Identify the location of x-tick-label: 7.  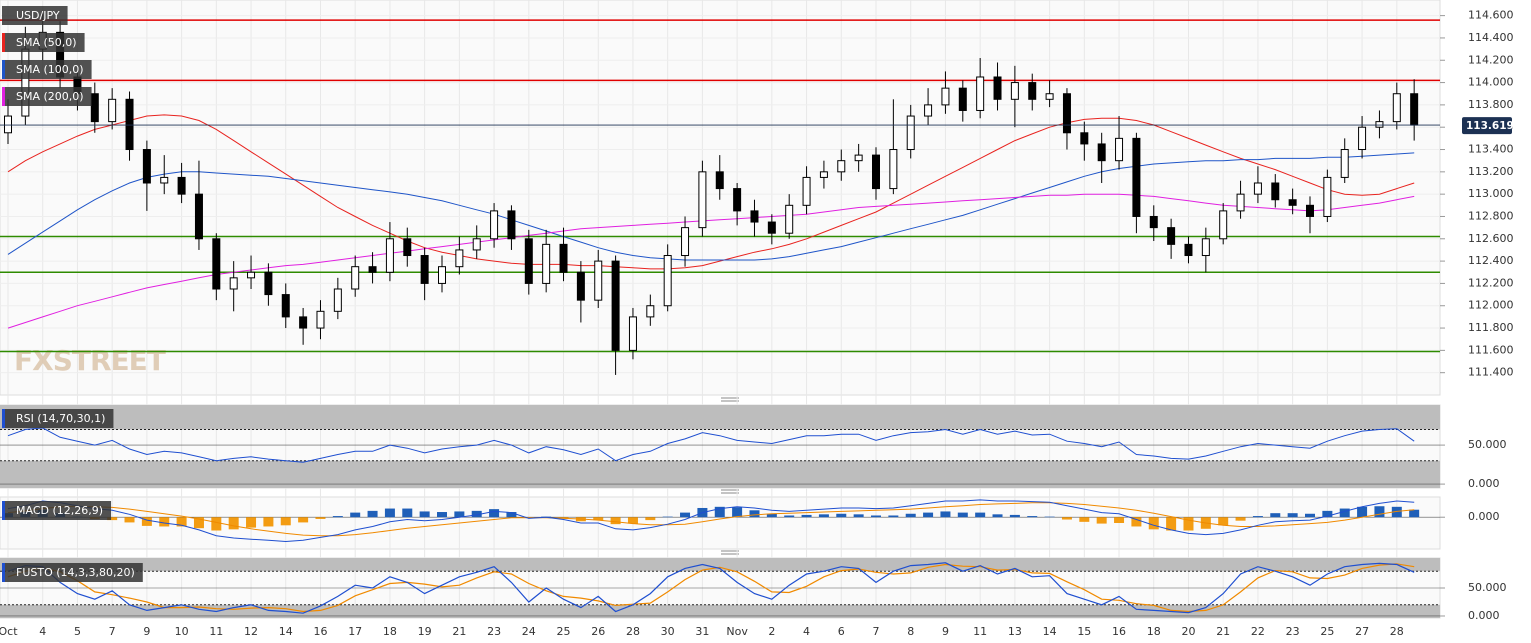
(112, 631).